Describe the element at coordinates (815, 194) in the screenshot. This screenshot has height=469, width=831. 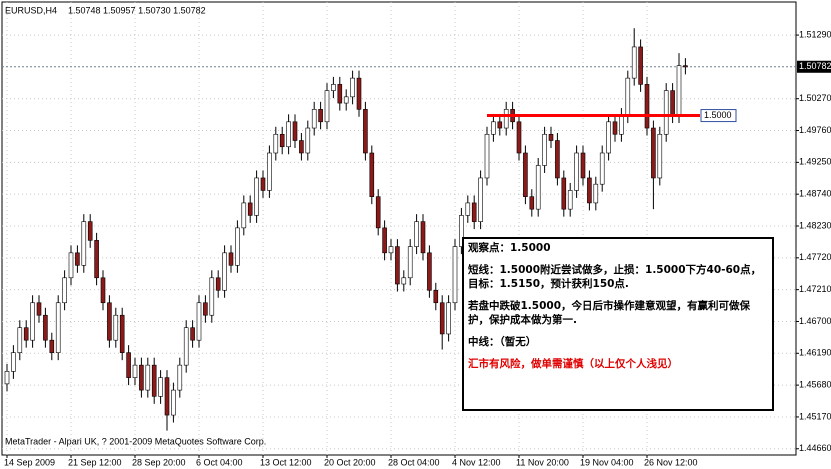
I see `y-tick-label: 1.48740` at that location.